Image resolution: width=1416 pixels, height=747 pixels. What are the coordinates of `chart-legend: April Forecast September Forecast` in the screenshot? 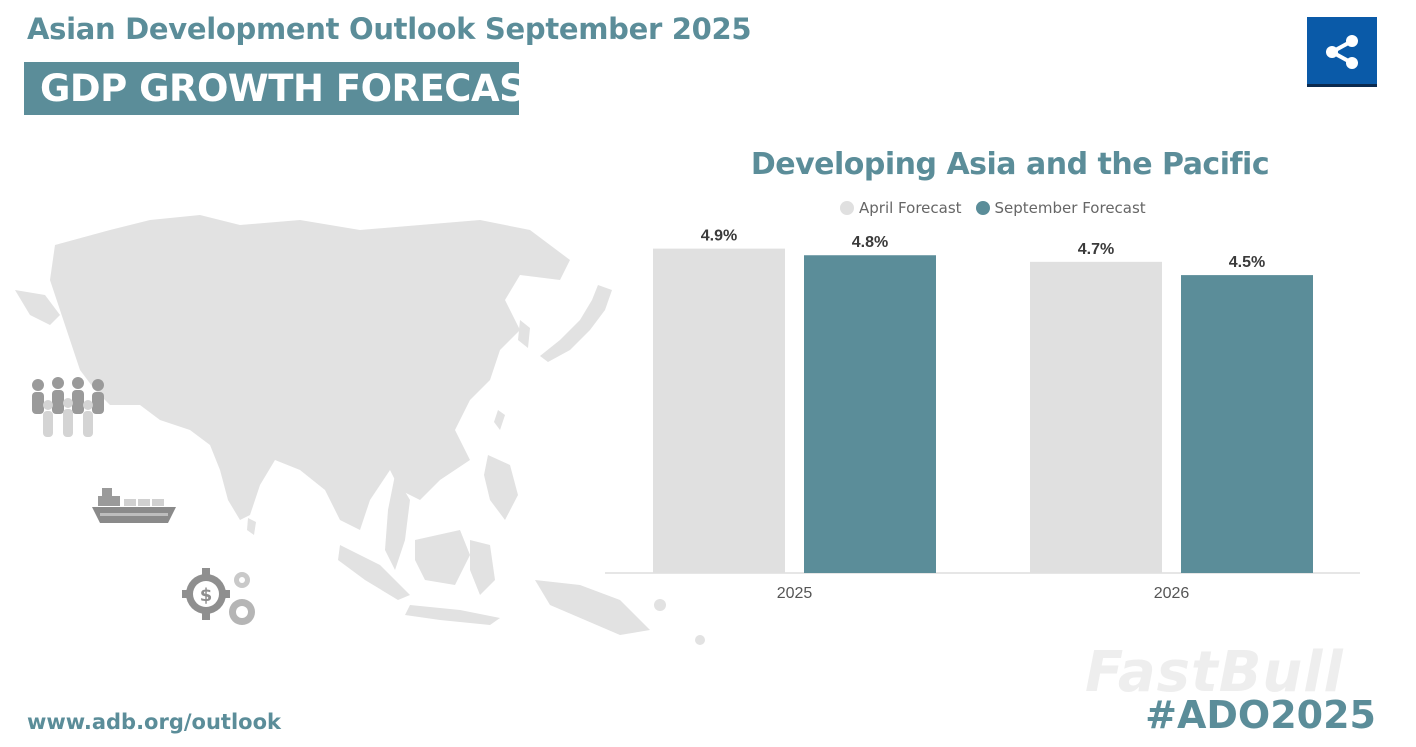 It's located at (1000, 208).